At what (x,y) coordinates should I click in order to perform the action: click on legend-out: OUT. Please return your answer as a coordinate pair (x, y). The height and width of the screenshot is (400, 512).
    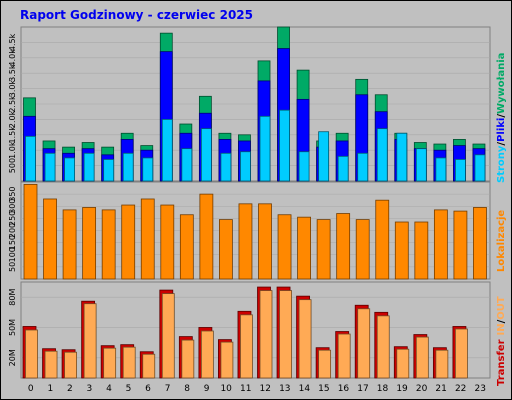
    Looking at the image, I should click on (501, 308).